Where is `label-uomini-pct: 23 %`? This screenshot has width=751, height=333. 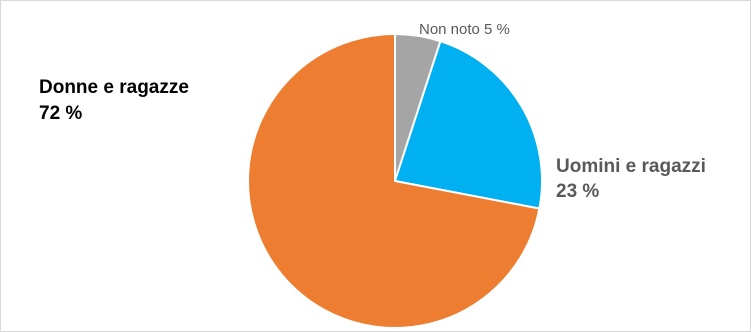
label-uomini-pct: 23 % is located at coordinates (577, 191).